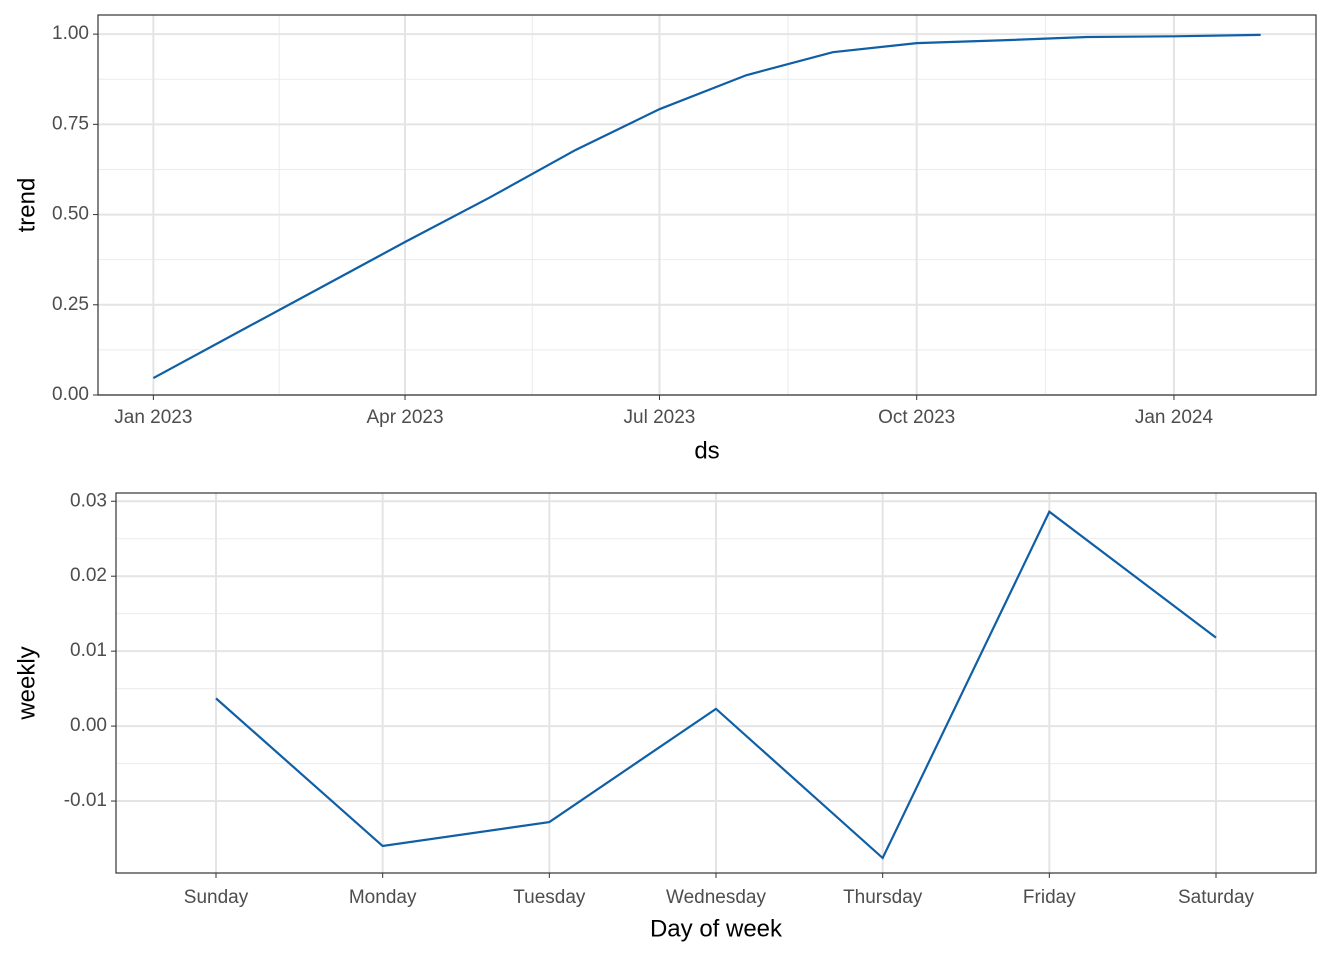 This screenshot has height=960, width=1344. I want to click on y-tick-label: 0.01, so click(88, 650).